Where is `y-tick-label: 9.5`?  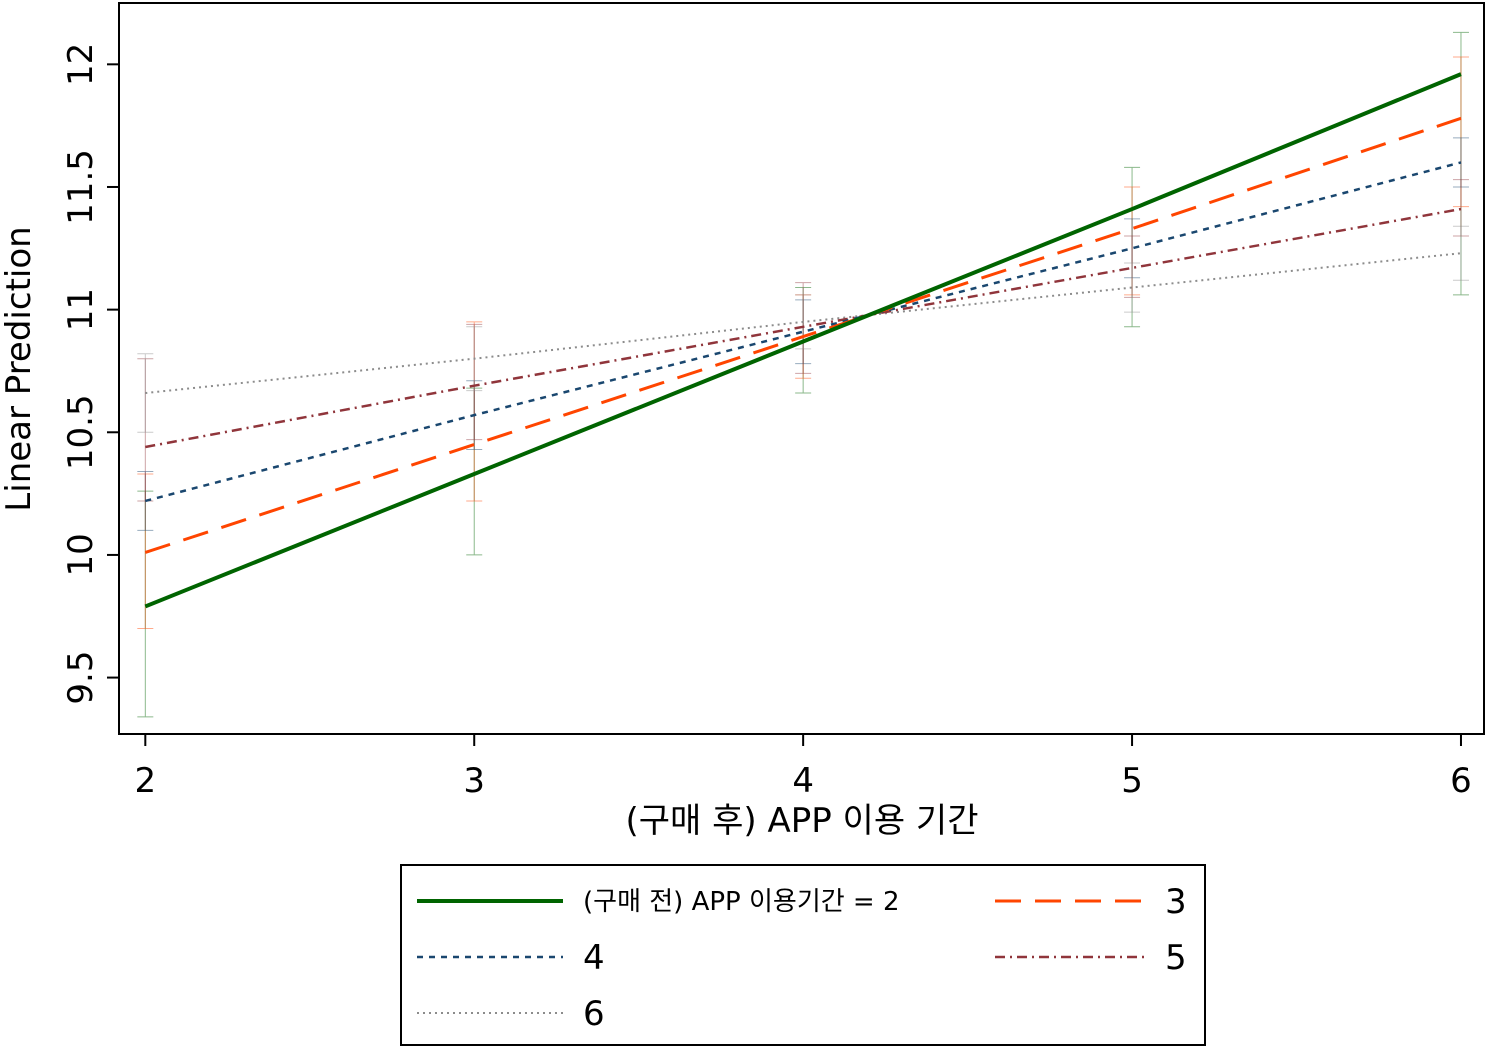
y-tick-label: 9.5 is located at coordinates (81, 678).